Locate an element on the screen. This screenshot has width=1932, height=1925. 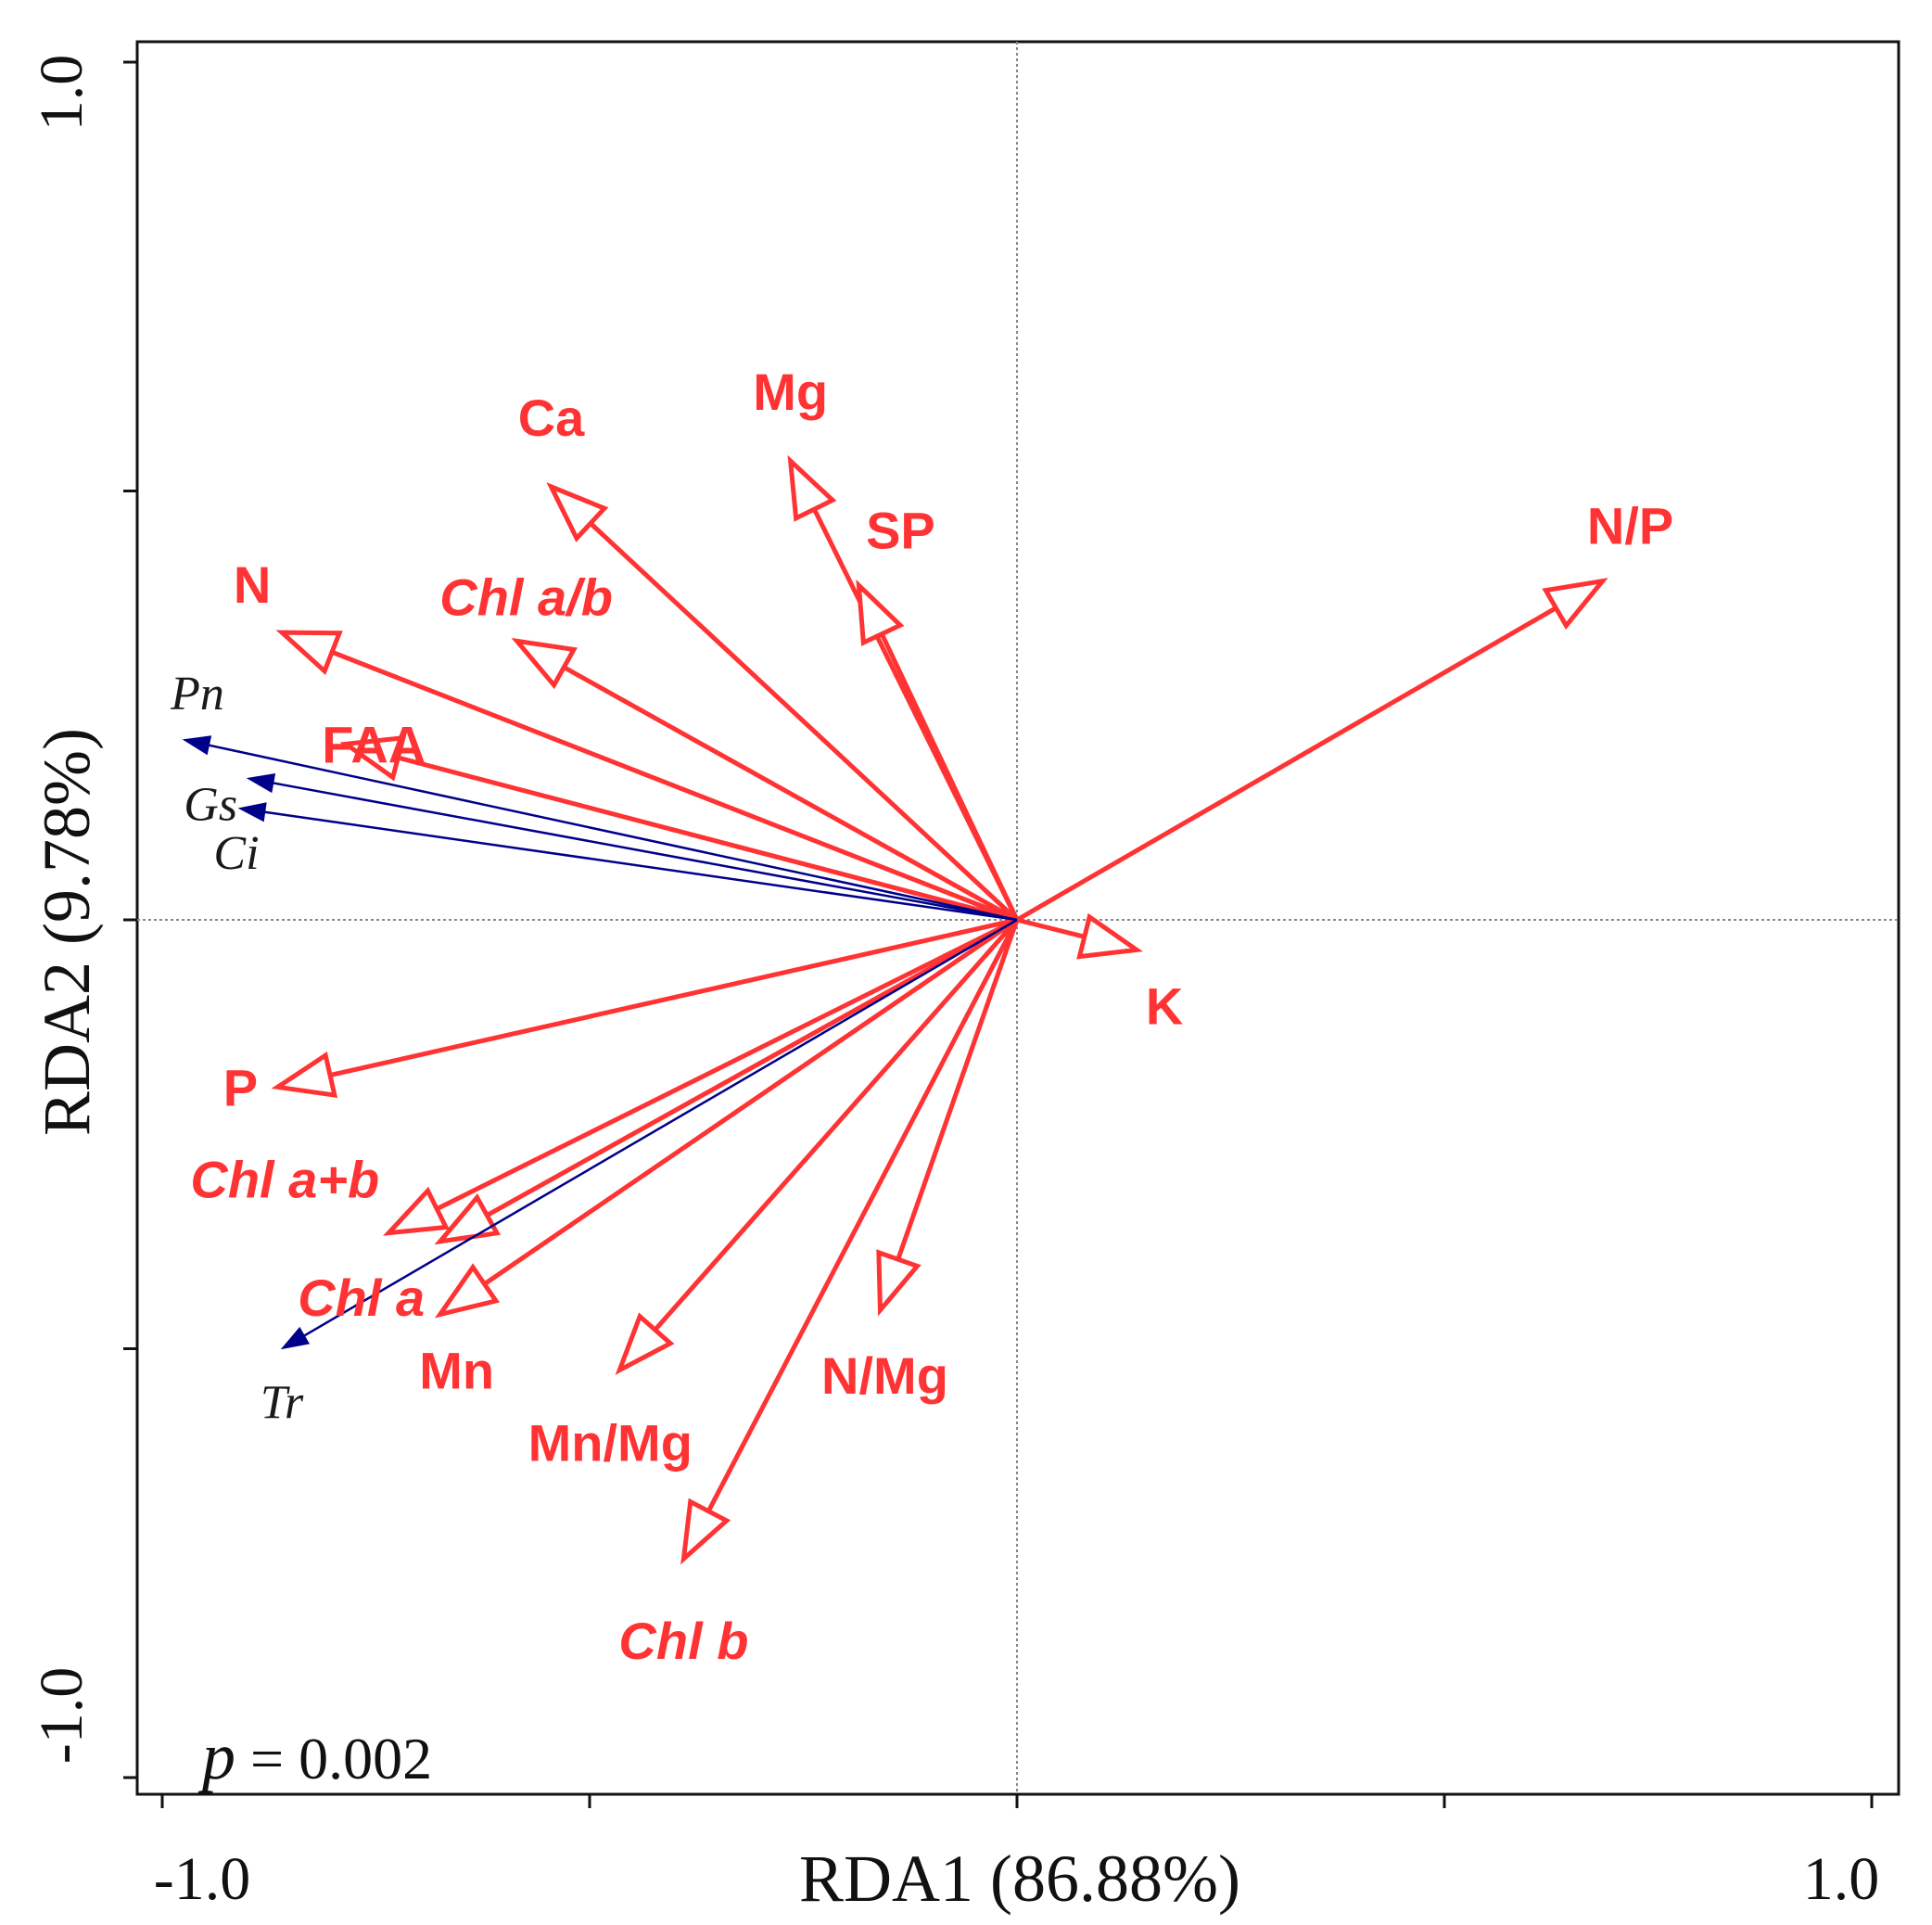
vector-label-gs: Gs is located at coordinates (210, 804).